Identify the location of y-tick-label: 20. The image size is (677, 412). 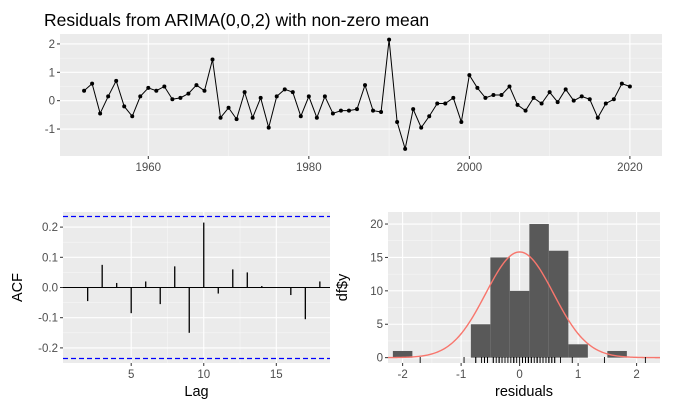
(376, 225).